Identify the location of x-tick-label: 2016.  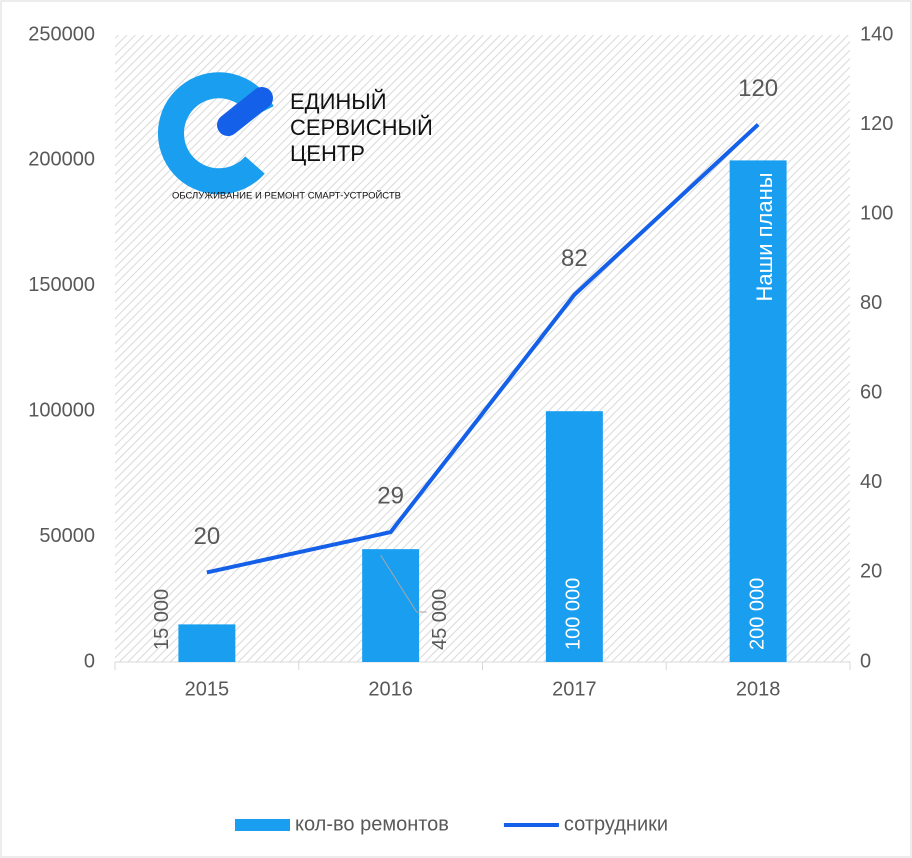
(390, 689).